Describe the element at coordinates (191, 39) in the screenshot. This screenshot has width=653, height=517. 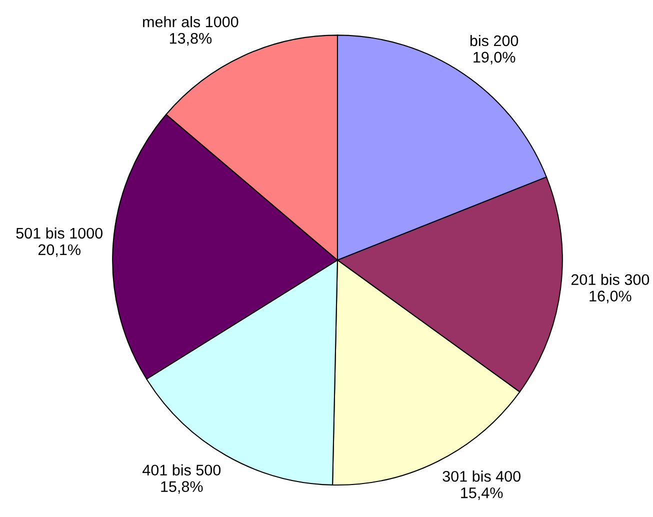
I see `data-label: 13,8%` at that location.